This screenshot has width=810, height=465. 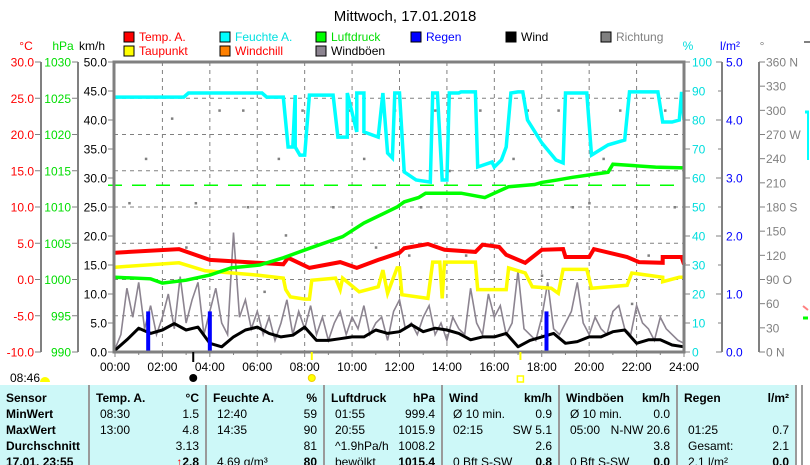 What do you see at coordinates (736, 446) in the screenshot?
I see `table-cell-row: Gesamt: 2.1` at bounding box center [736, 446].